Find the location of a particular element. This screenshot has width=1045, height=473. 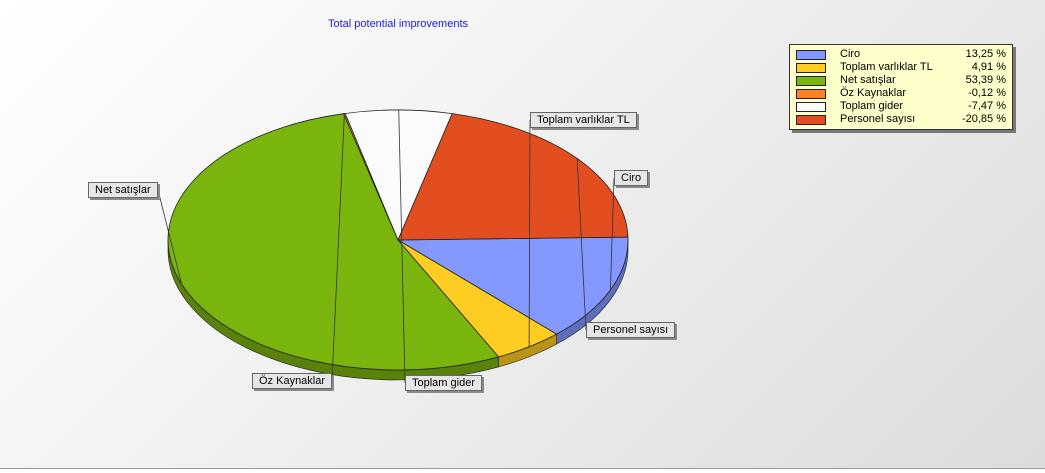

legend-item-toplam-varliklar-tl: Toplam varlıklar TL 4,91 % is located at coordinates (901, 67).